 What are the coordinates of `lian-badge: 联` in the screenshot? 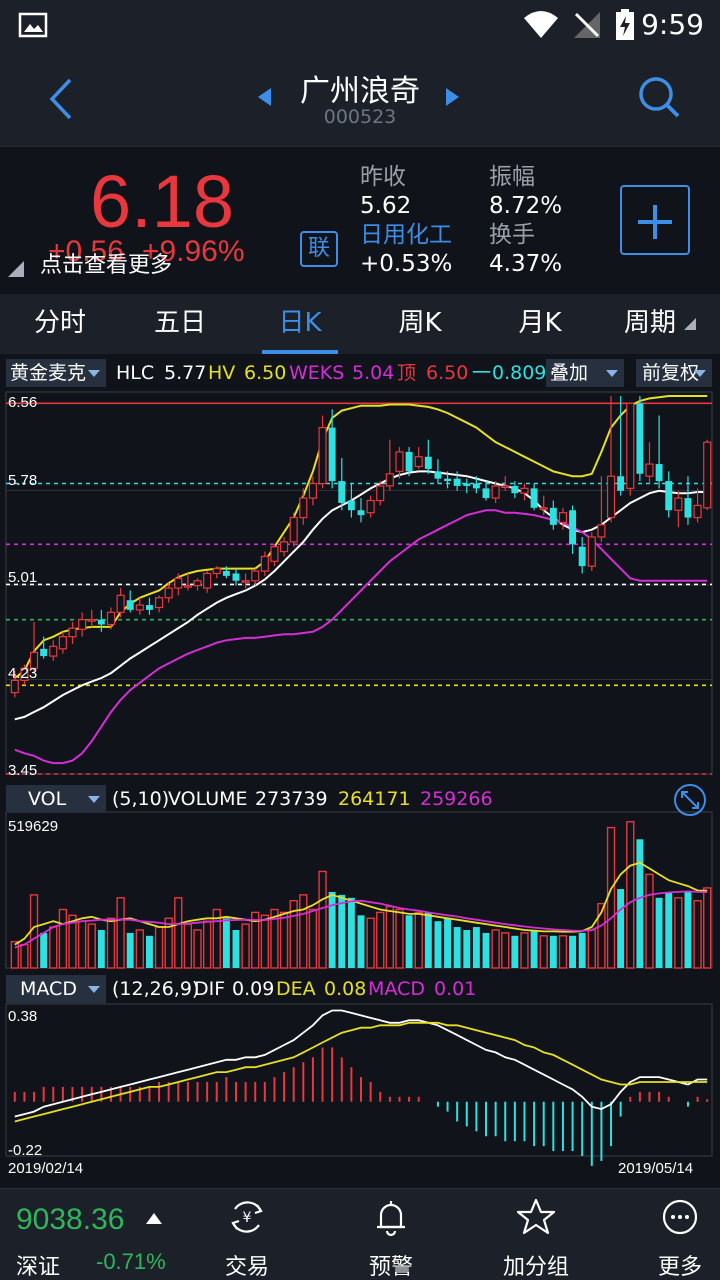 It's located at (319, 249).